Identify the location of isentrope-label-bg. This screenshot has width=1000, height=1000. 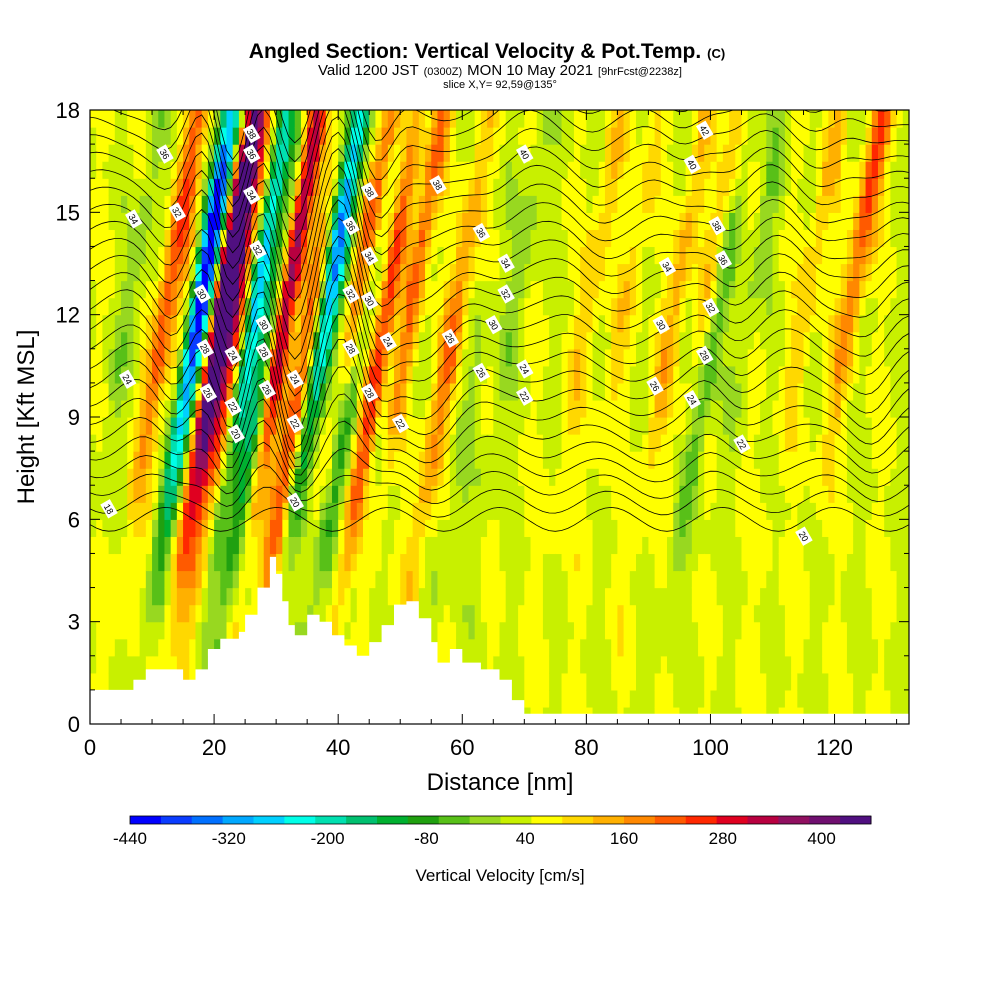
(400, 423).